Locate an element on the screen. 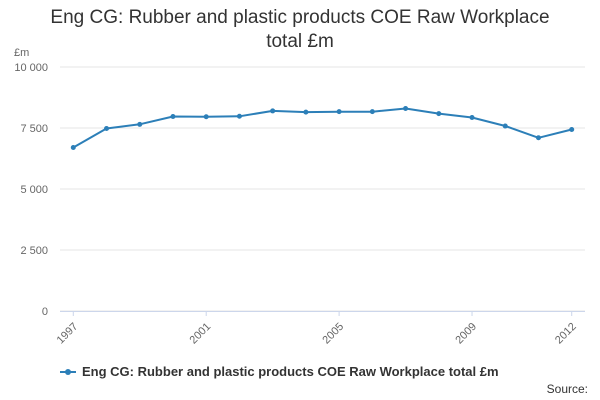  series-layer is located at coordinates (322, 128).